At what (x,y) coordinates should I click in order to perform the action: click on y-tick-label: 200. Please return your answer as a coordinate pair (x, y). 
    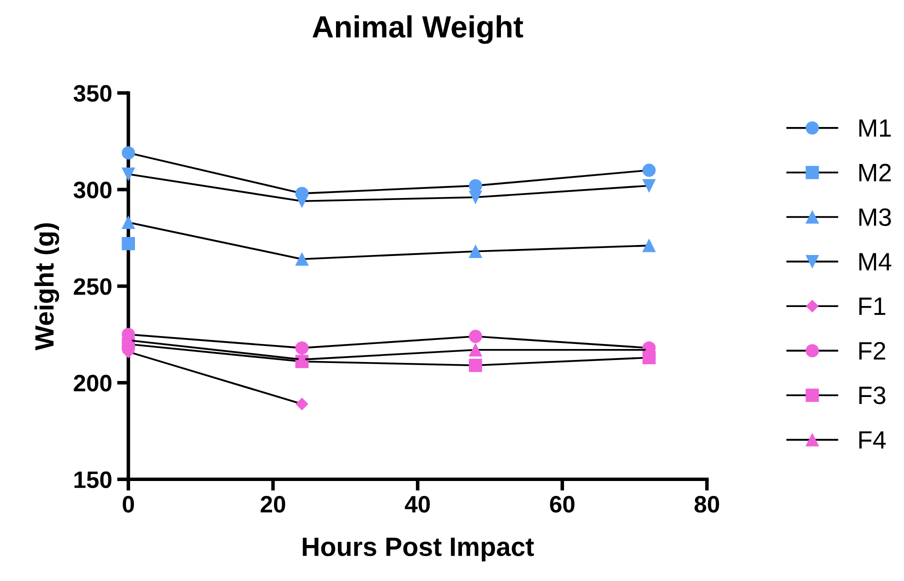
    Looking at the image, I should click on (93, 383).